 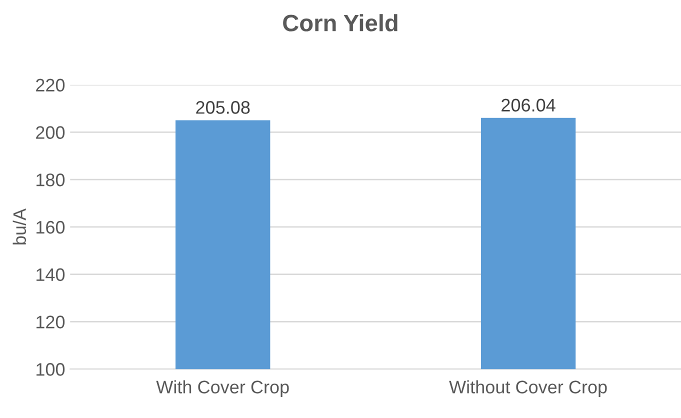 What do you see at coordinates (528, 389) in the screenshot?
I see `x-tick-label: Without Cover Crop` at bounding box center [528, 389].